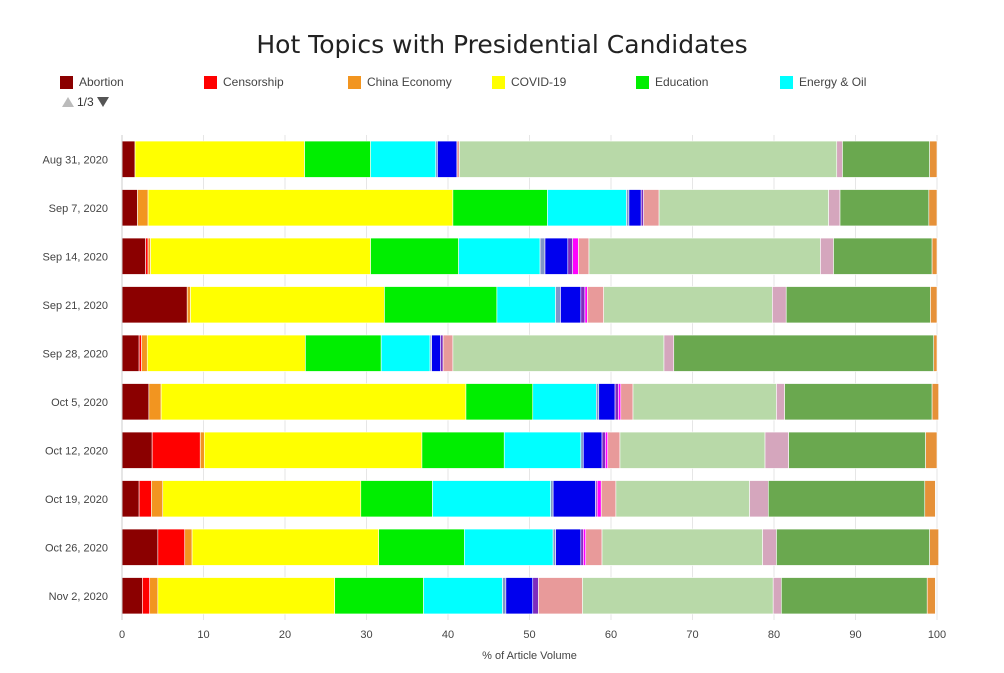 The width and height of the screenshot is (1004, 673). What do you see at coordinates (78, 209) in the screenshot?
I see `y-tick-label: Sep 7, 2020` at bounding box center [78, 209].